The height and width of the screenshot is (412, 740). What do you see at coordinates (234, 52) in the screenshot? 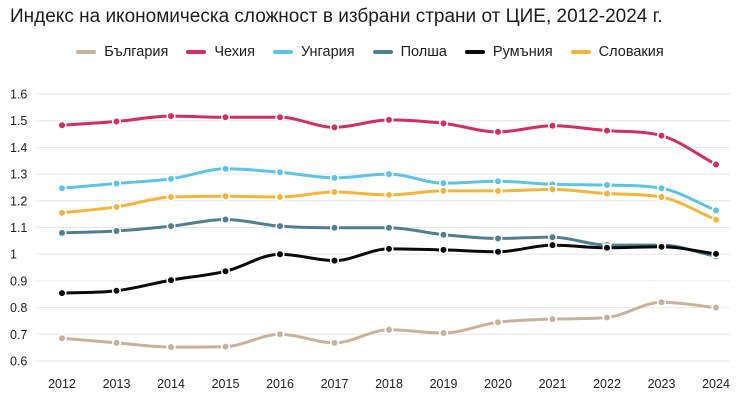
I see `legend-label: Чехия` at bounding box center [234, 52].